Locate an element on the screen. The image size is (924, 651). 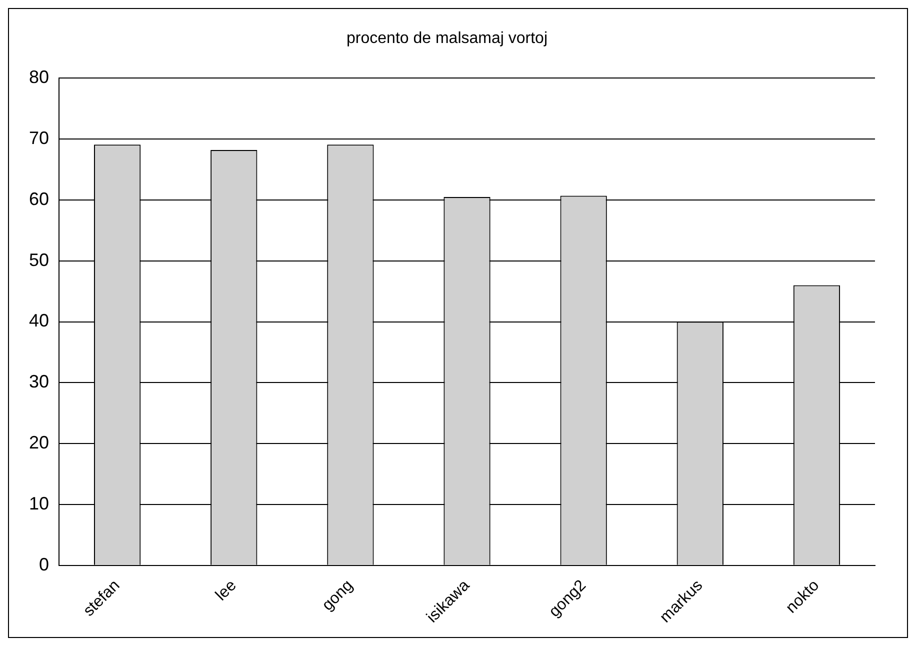
y-tick-label: 70 is located at coordinates (39, 138).